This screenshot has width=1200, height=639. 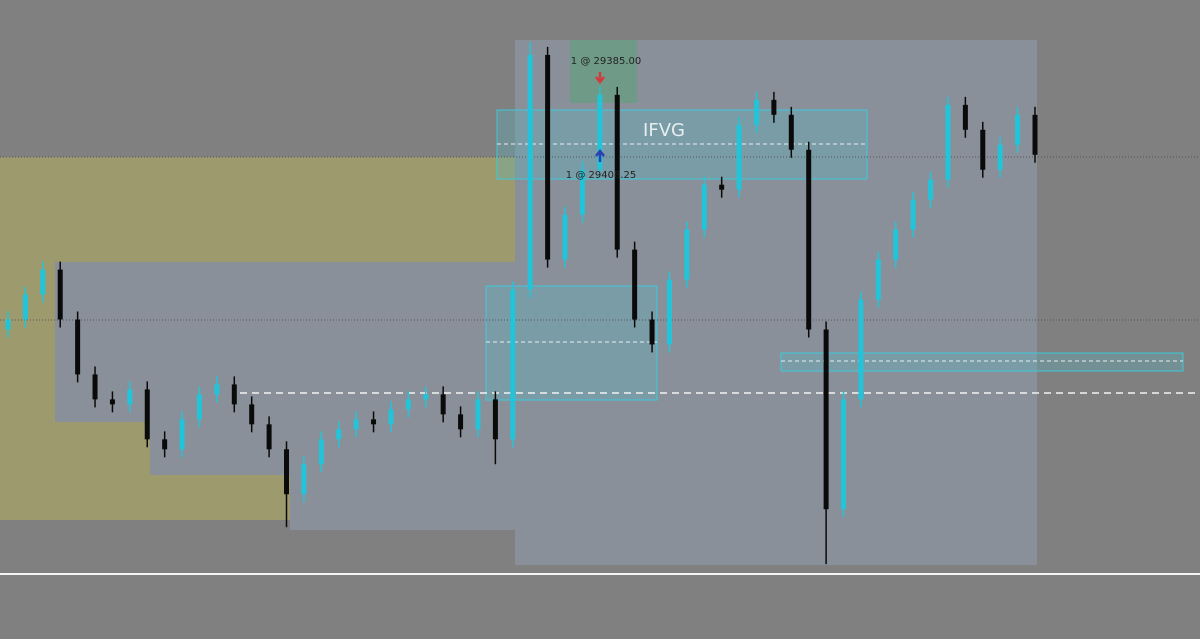 I want to click on trade-label: 1 @ 29408.25, so click(x=601, y=175).